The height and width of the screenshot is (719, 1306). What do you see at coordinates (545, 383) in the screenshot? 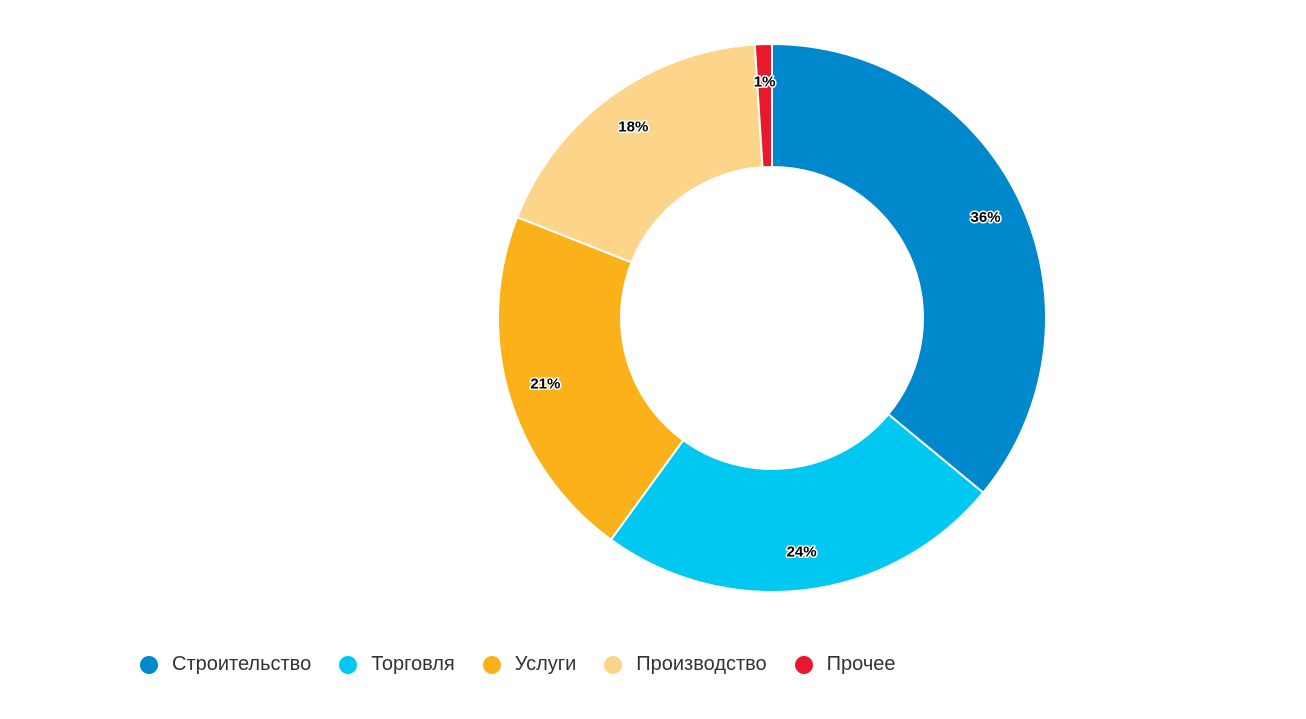
I see `data-label-3: 21%` at bounding box center [545, 383].